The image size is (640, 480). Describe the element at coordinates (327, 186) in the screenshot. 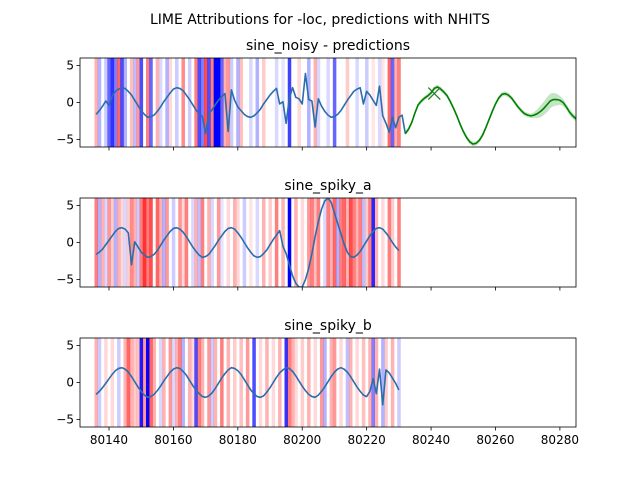

I see `subplot-title: sine_spiky_a` at that location.